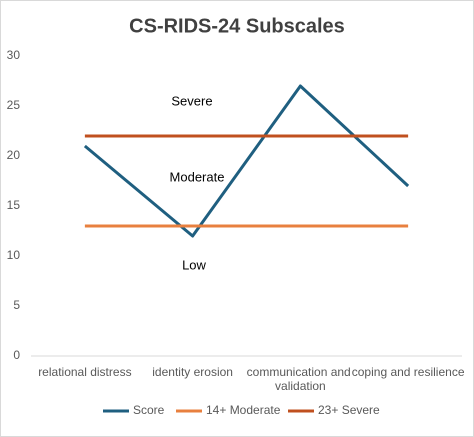 This screenshot has width=474, height=437. What do you see at coordinates (192, 372) in the screenshot?
I see `x-tick-label: identity erosion` at bounding box center [192, 372].